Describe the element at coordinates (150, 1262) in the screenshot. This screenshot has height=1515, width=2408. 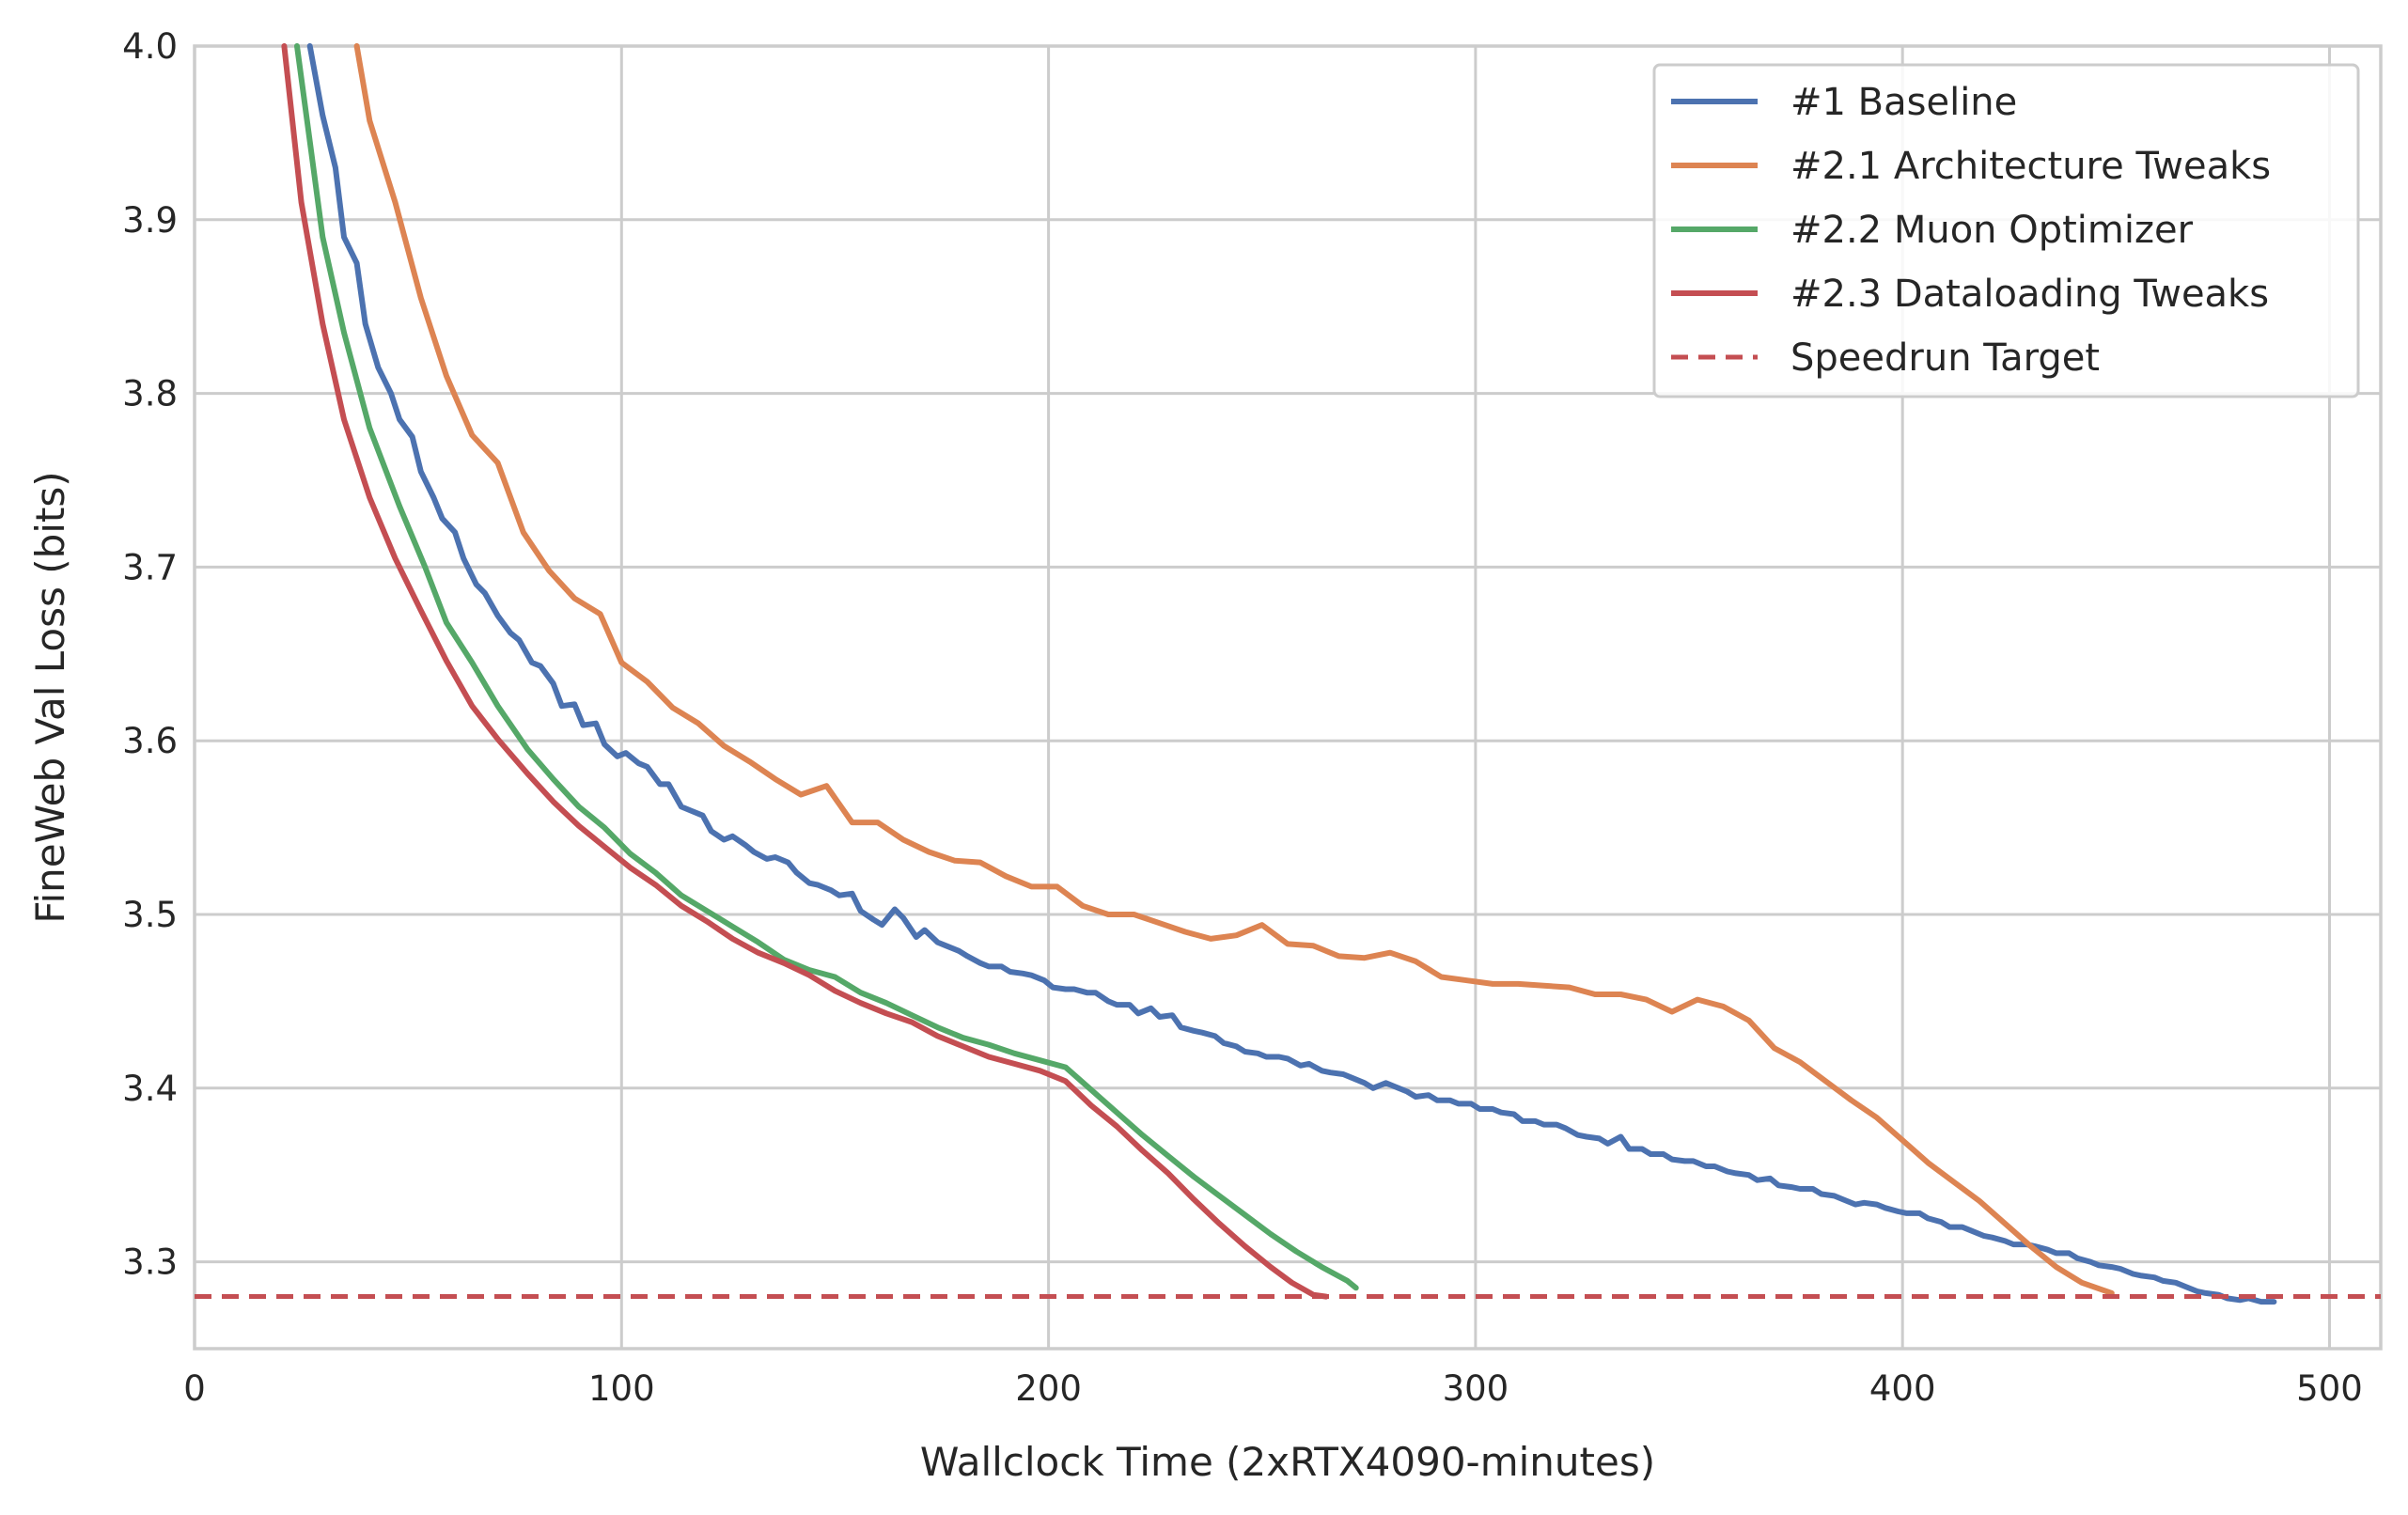
I see `y-tick-label: 3.3` at that location.